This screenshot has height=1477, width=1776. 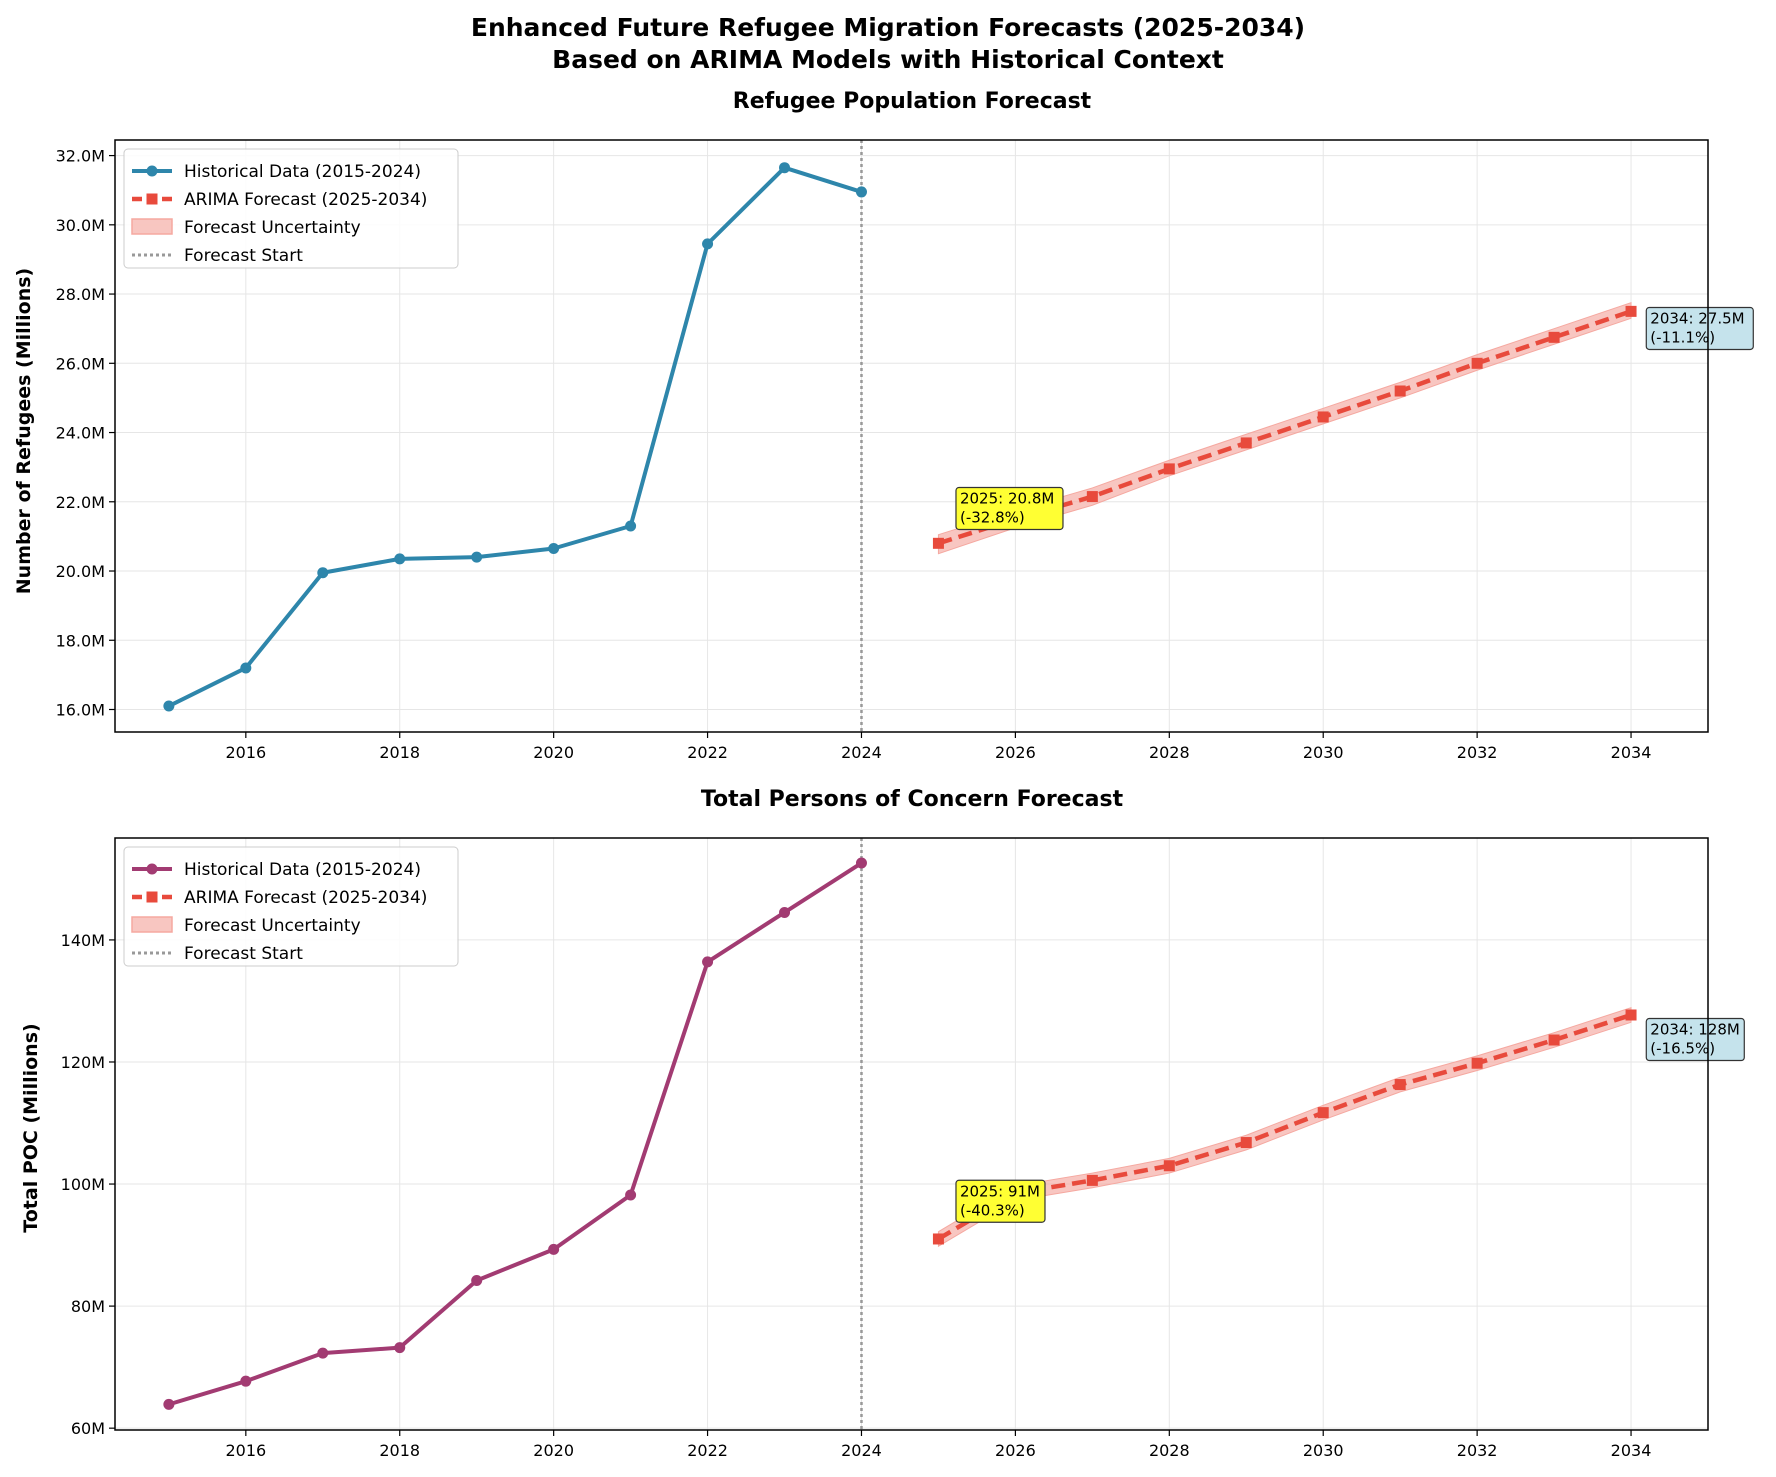 I want to click on y-tick-label: 100M, so click(x=83, y=1184).